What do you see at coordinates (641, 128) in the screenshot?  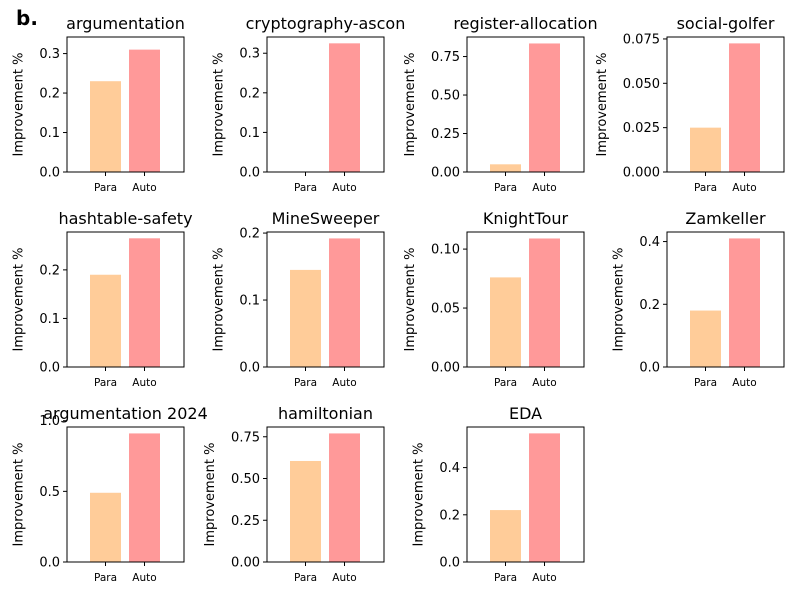 I see `y-tick-label: 0.025` at bounding box center [641, 128].